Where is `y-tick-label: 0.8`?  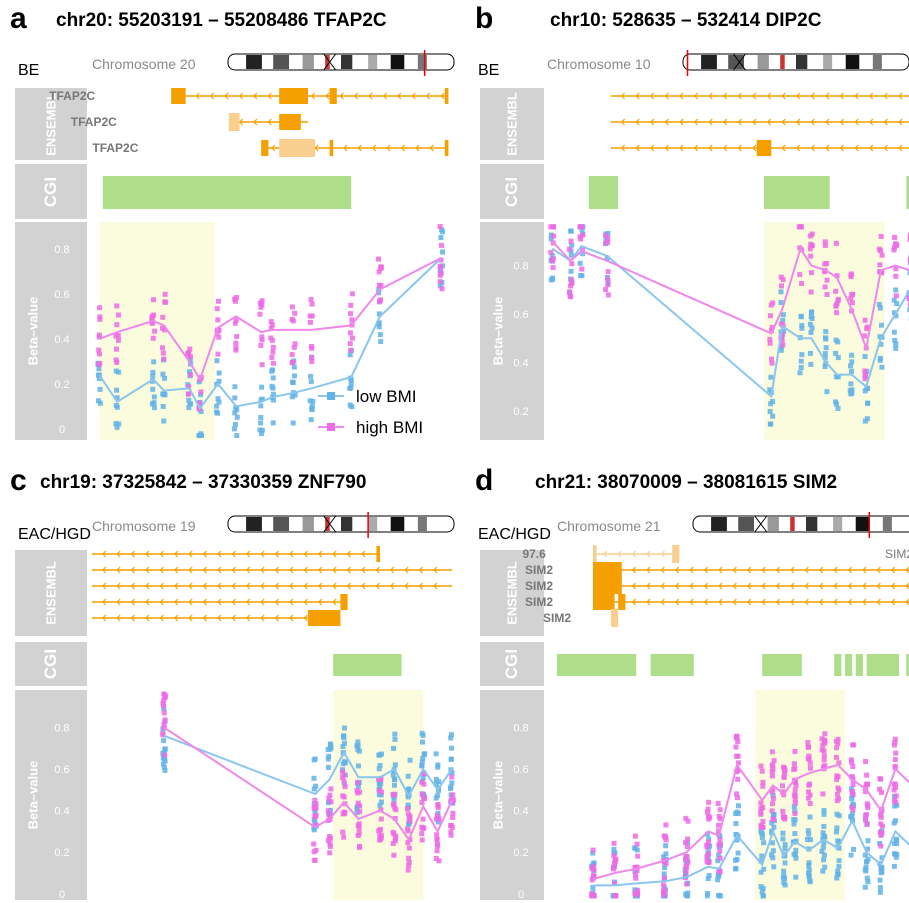
y-tick-label: 0.8 is located at coordinates (520, 728).